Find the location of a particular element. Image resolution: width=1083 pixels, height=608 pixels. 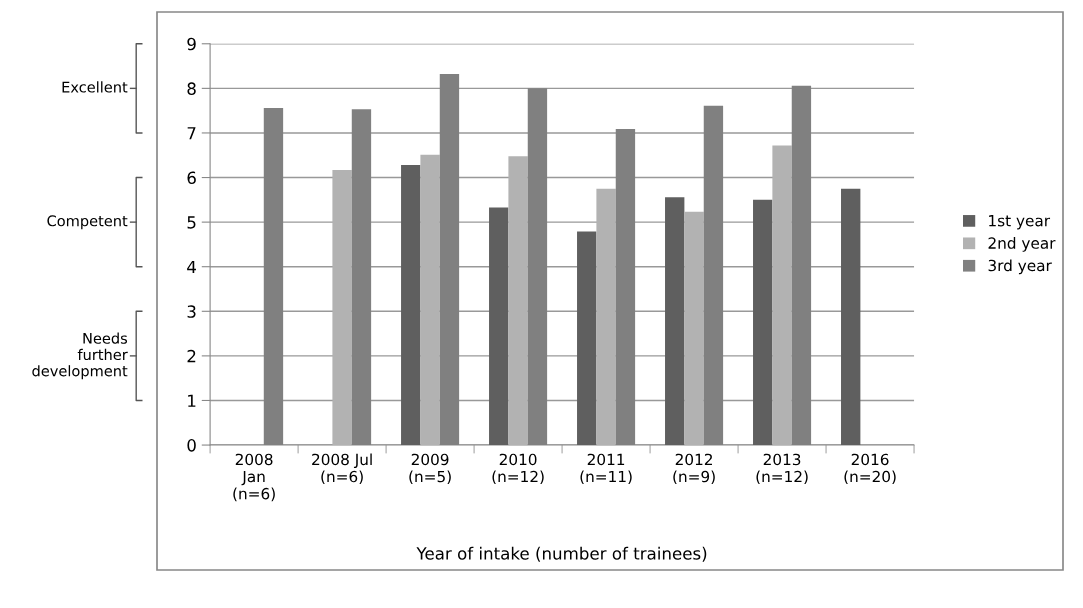

y-tick-label: 6 is located at coordinates (191, 178).